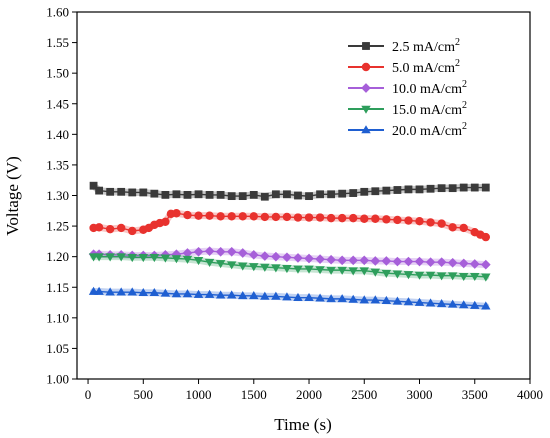 The width and height of the screenshot is (550, 438). I want to click on y-tick-label: 1.15, so click(57, 287).